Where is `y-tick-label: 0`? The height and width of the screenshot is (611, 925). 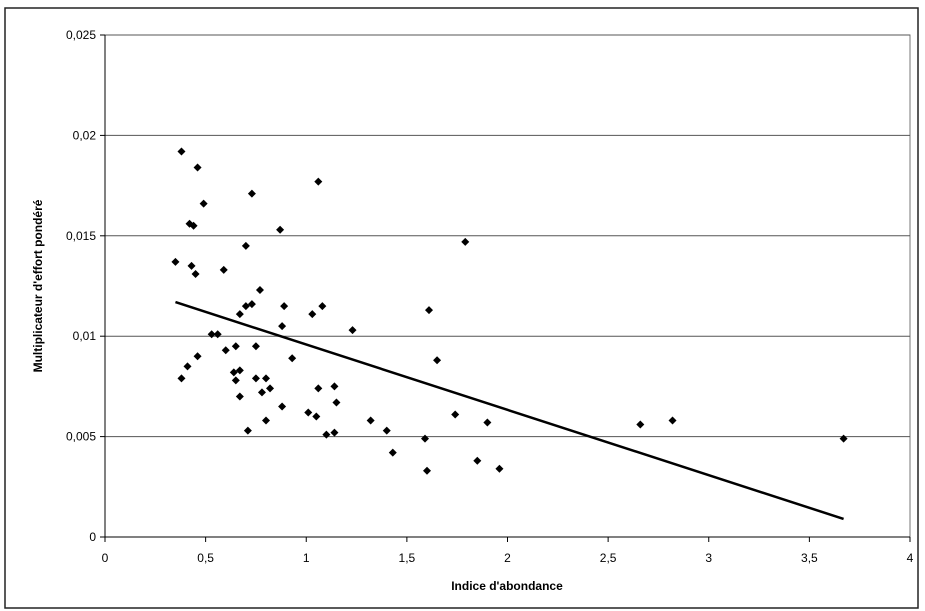 y-tick-label: 0 is located at coordinates (92, 537).